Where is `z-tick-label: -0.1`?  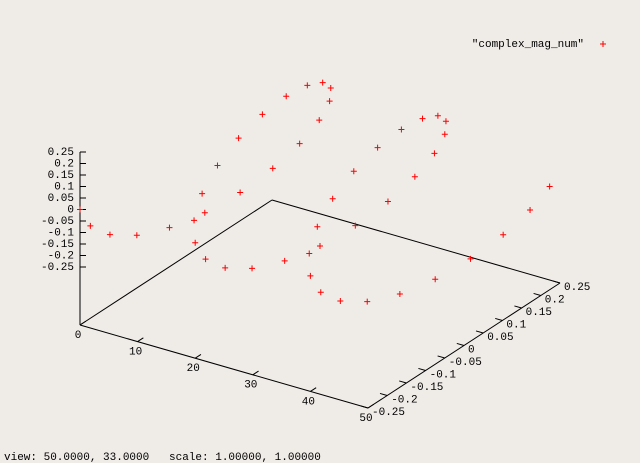
z-tick-label: -0.1 is located at coordinates (61, 233).